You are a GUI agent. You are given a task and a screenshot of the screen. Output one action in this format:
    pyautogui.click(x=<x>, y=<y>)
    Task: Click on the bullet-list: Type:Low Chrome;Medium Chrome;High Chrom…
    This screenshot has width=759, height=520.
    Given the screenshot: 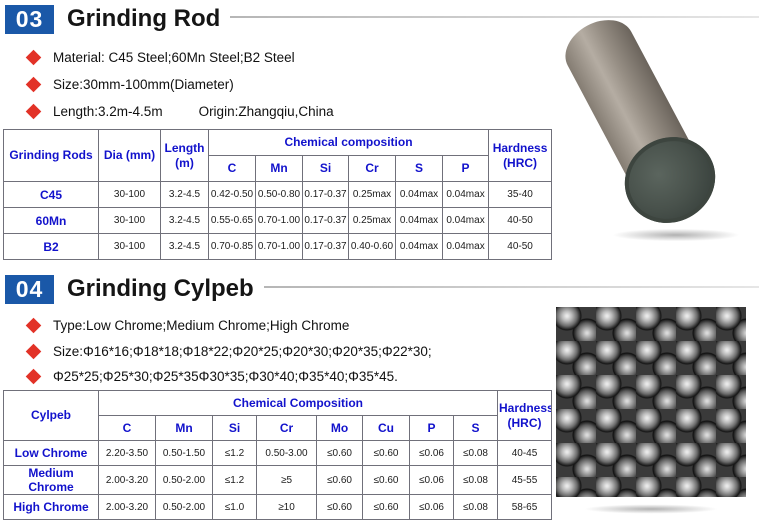 What is the action you would take?
    pyautogui.click(x=379, y=351)
    